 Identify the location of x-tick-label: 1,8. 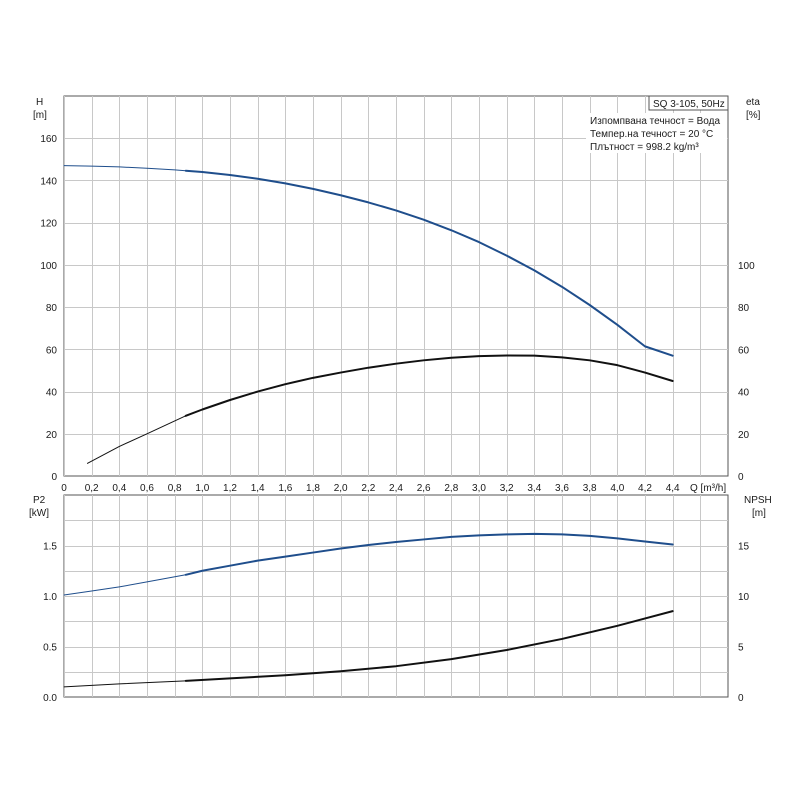
(313, 488).